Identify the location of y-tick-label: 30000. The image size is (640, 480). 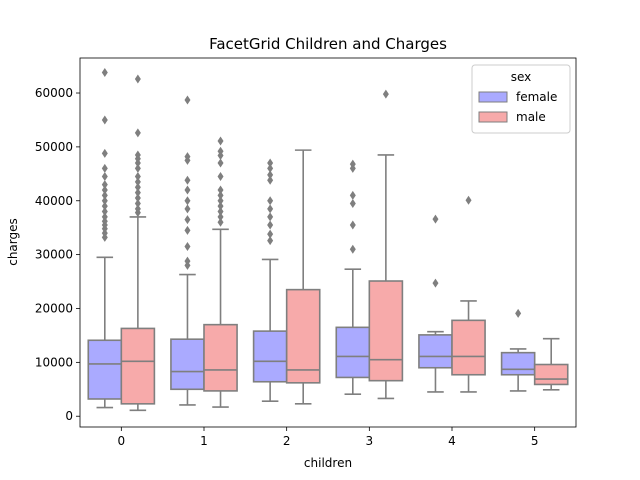
(54, 255).